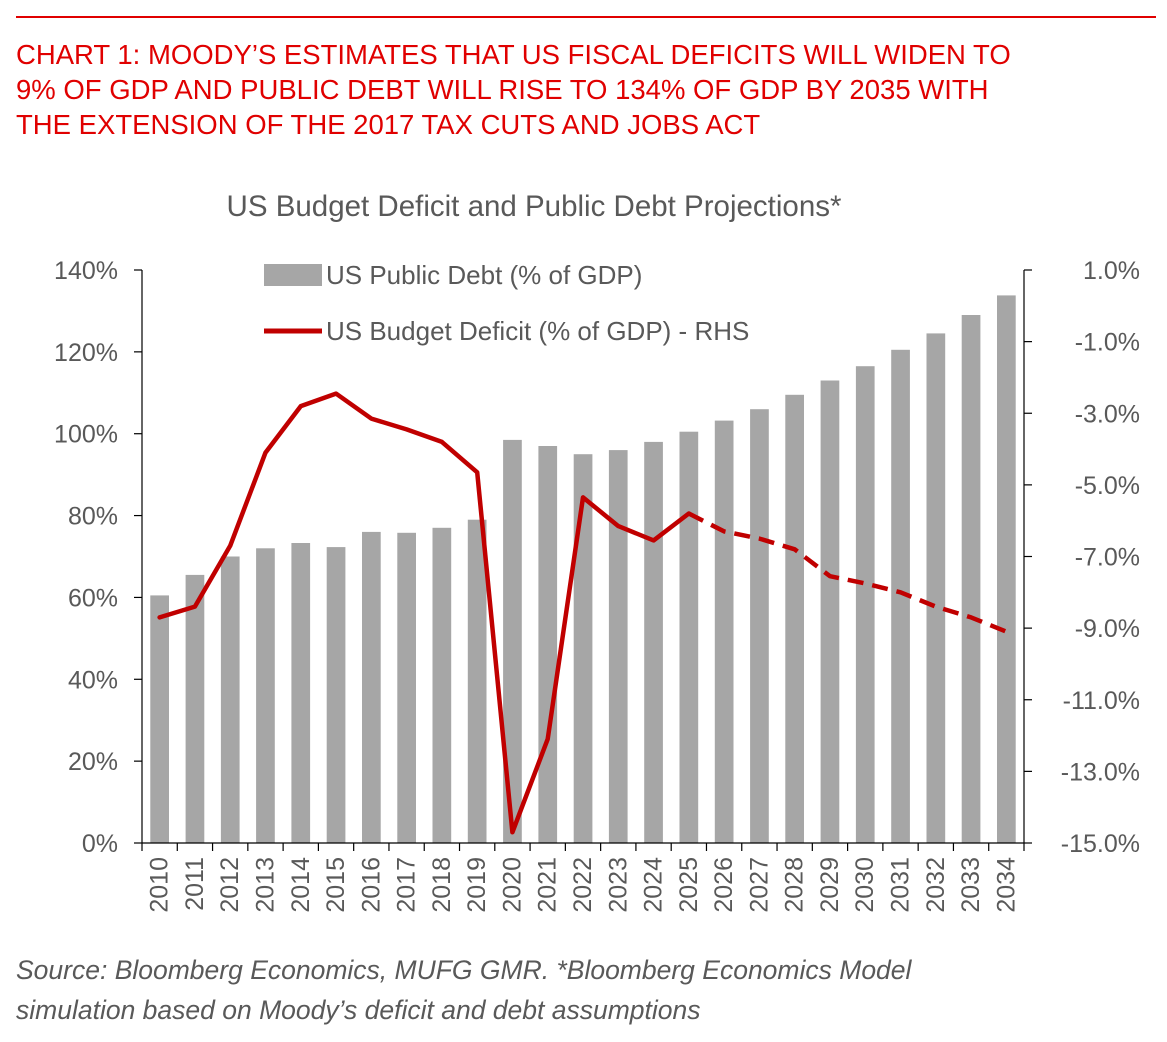  Describe the element at coordinates (548, 885) in the screenshot. I see `x-tick-label: 2021` at that location.